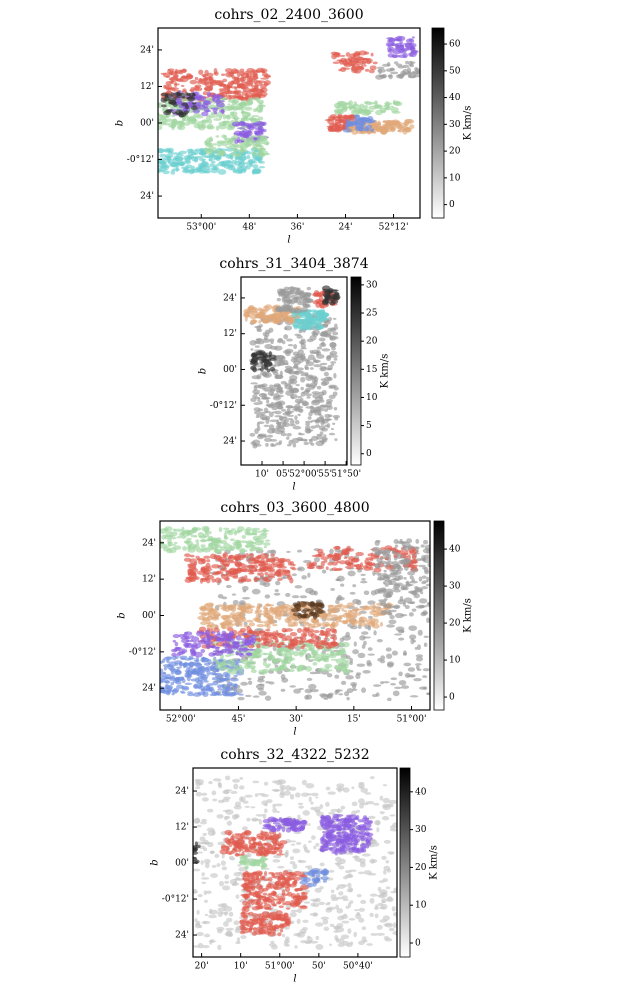 The height and width of the screenshot is (995, 623). What do you see at coordinates (372, 314) in the screenshot?
I see `colorbar-tick-label: 25` at bounding box center [372, 314].